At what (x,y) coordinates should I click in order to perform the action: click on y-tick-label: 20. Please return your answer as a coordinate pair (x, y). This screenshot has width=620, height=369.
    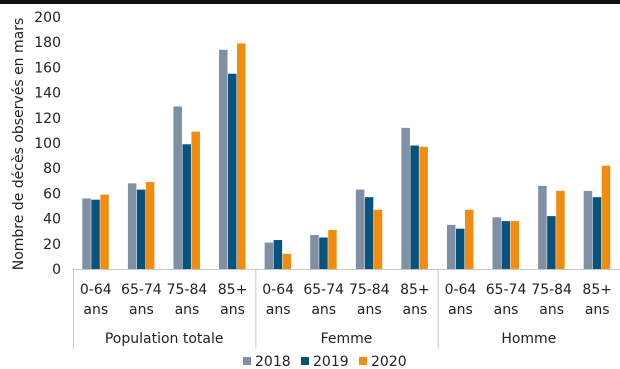
    Looking at the image, I should click on (52, 245).